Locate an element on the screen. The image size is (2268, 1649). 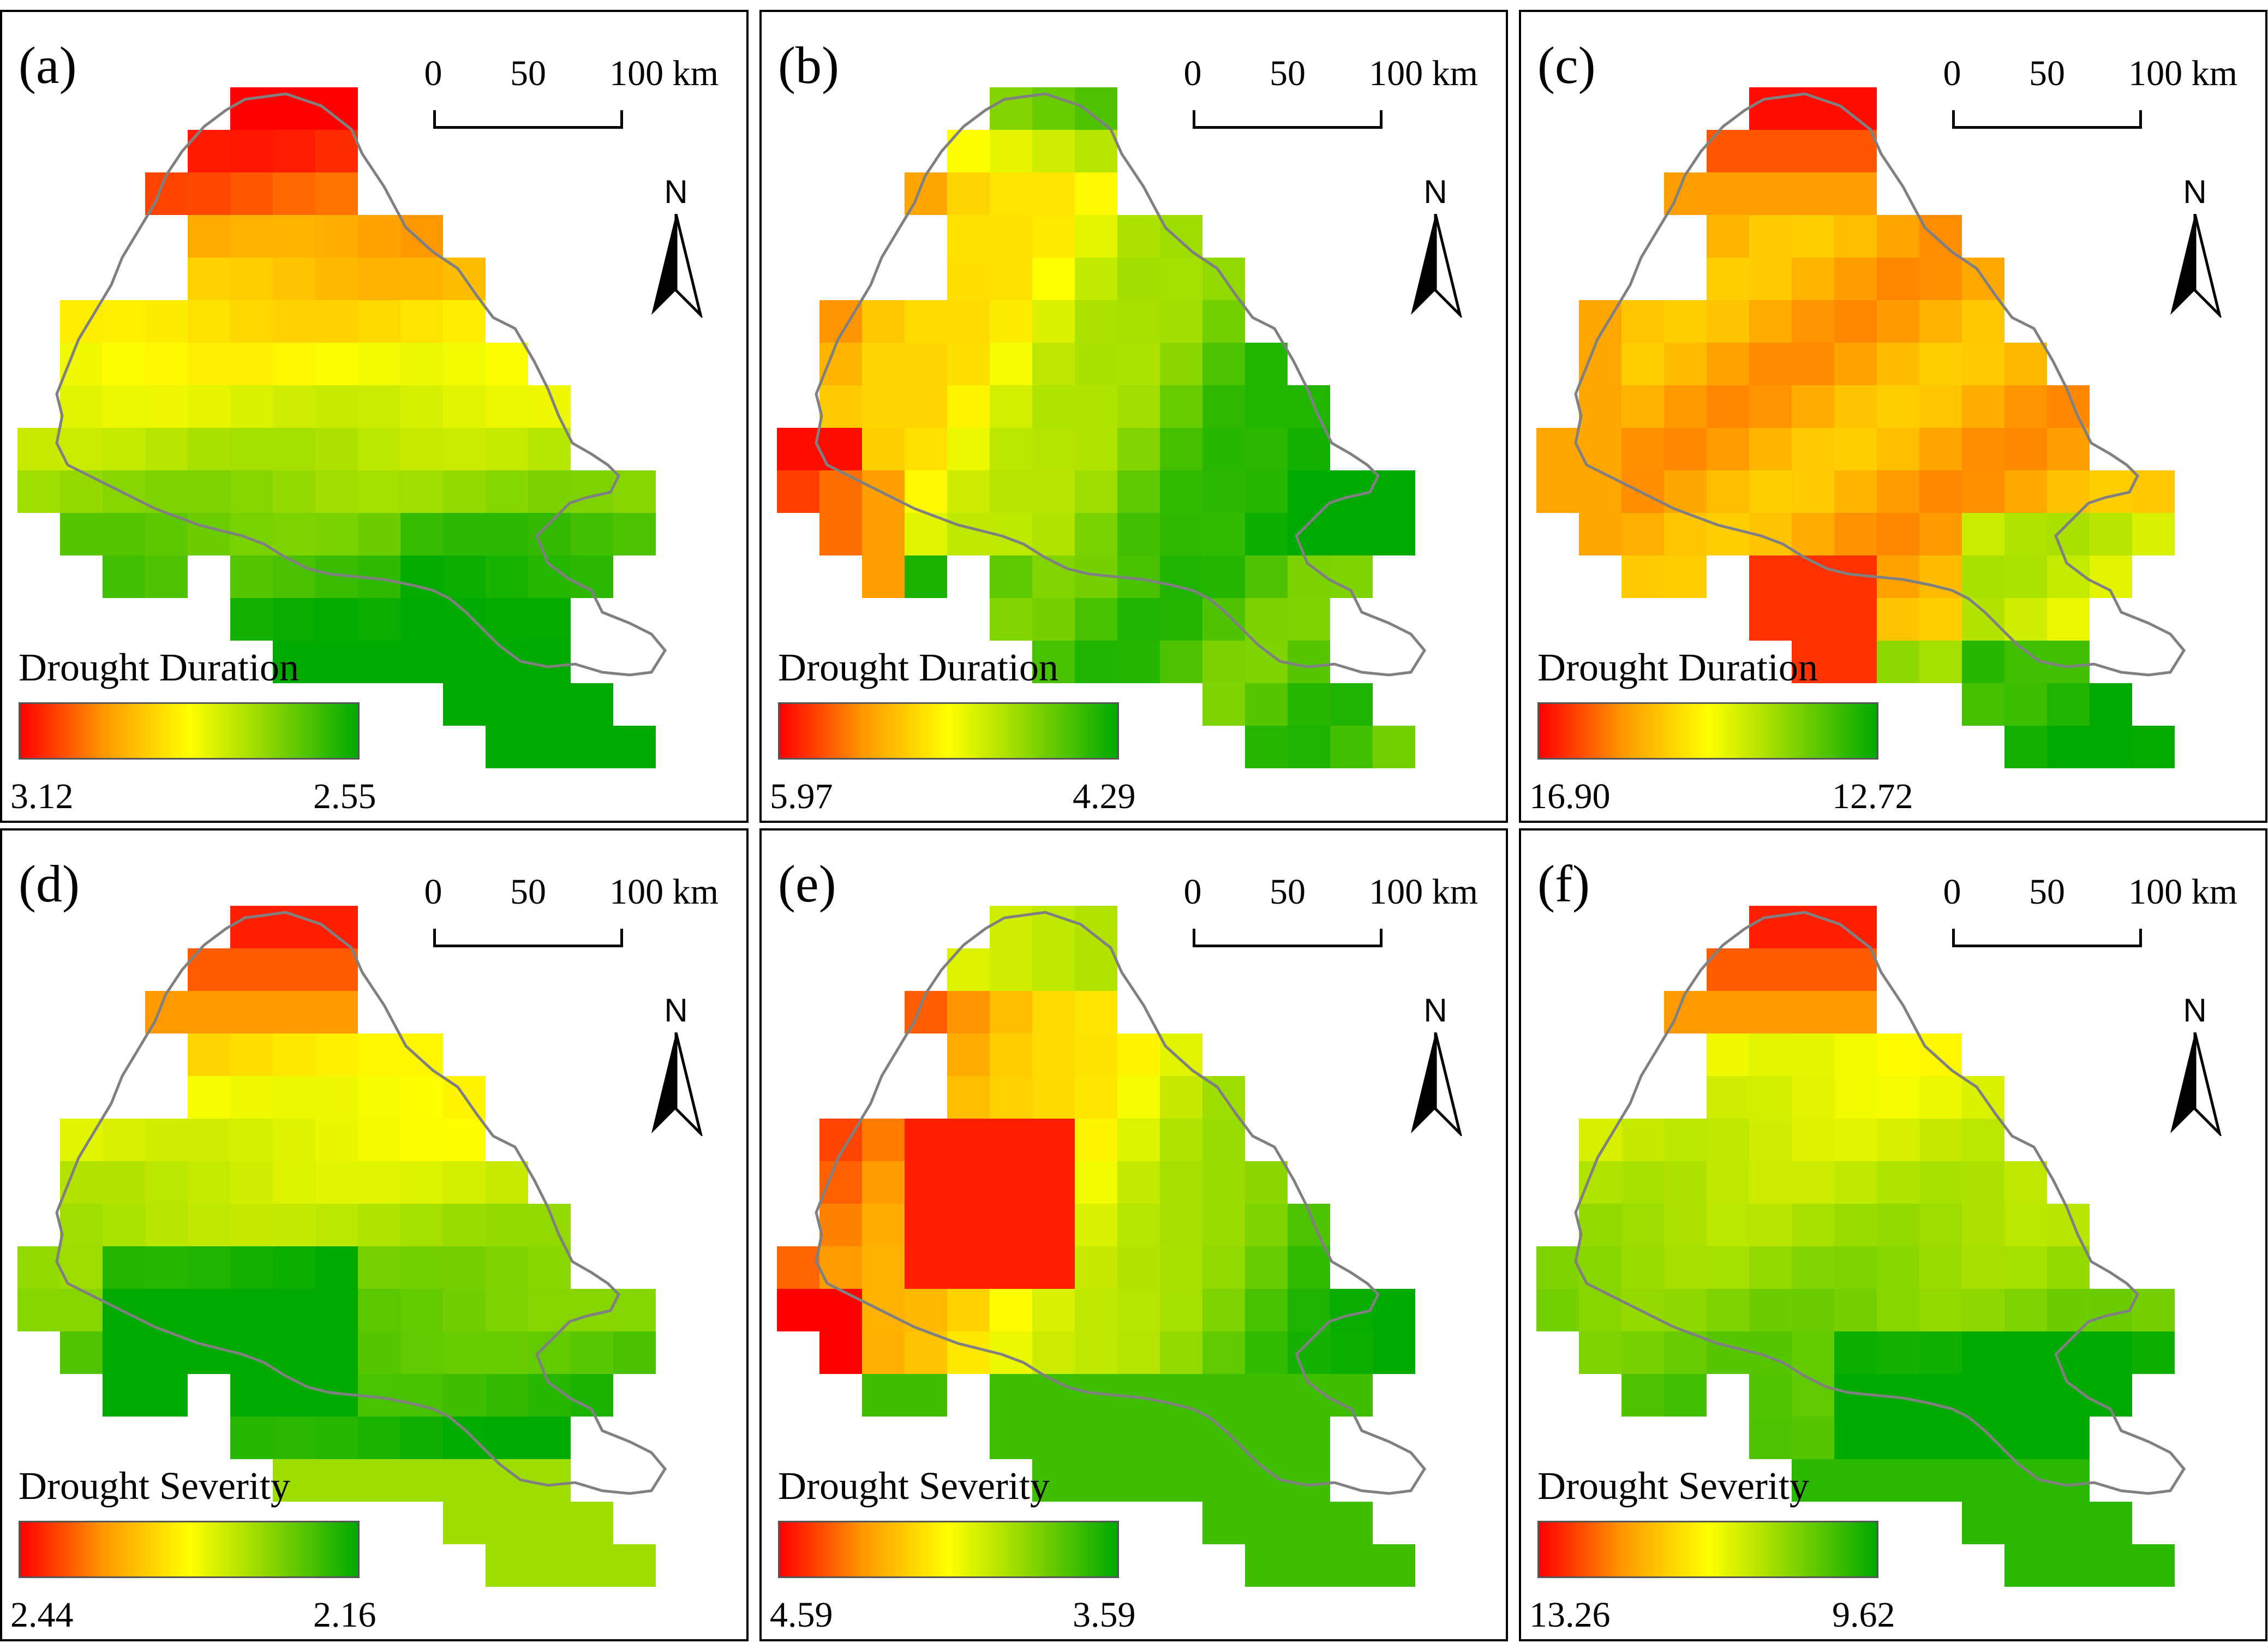
raster-map is located at coordinates (1102, 1246).